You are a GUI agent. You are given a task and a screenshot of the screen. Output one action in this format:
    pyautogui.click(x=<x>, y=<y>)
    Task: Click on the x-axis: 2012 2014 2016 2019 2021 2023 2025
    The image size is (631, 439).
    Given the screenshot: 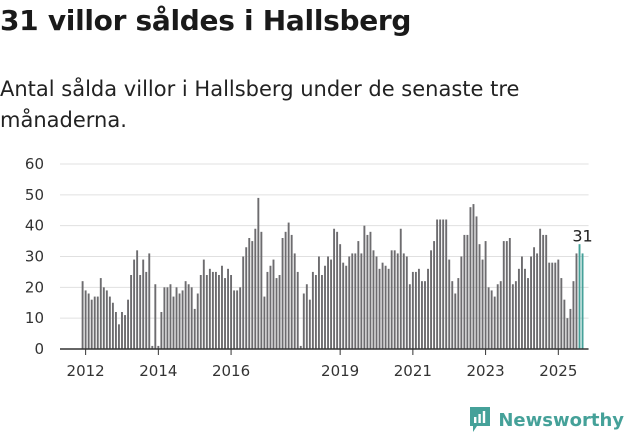 What is the action you would take?
    pyautogui.click(x=324, y=364)
    